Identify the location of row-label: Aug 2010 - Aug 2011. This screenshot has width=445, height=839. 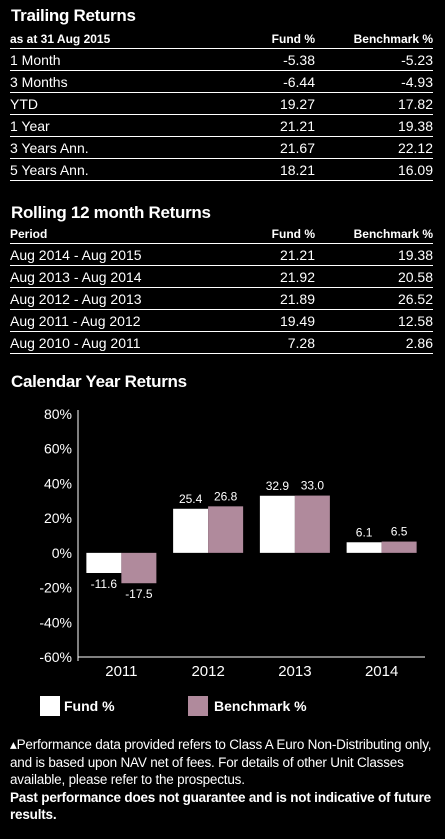
(115, 342).